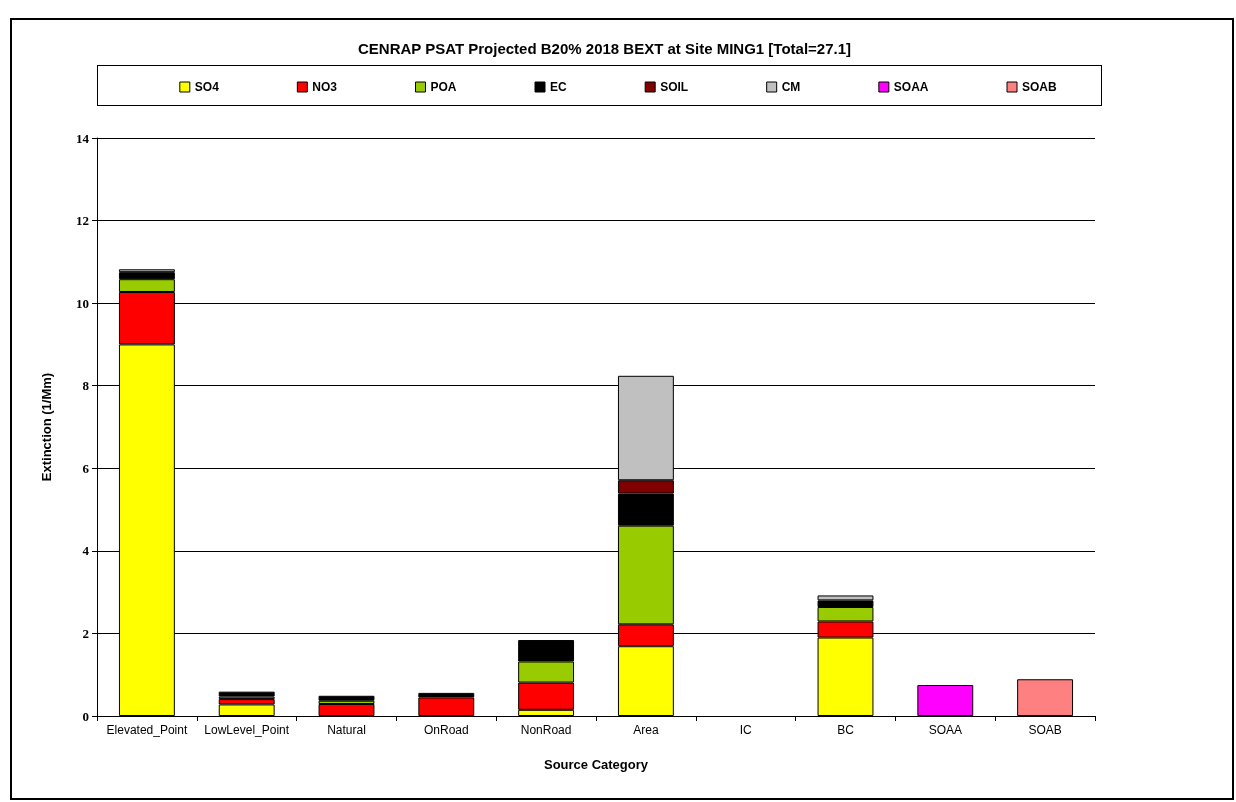 The width and height of the screenshot is (1236, 802). I want to click on legend-label: EC, so click(559, 87).